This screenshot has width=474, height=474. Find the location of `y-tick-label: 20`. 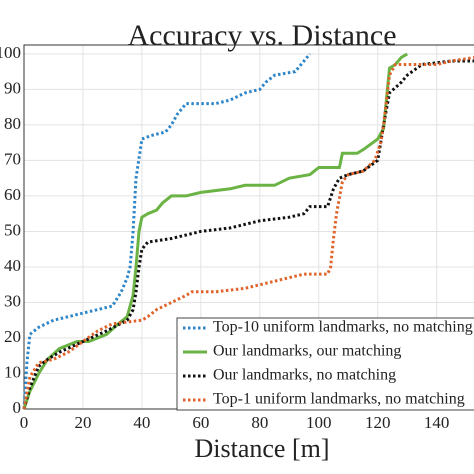

y-tick-label: 20 is located at coordinates (12, 336).